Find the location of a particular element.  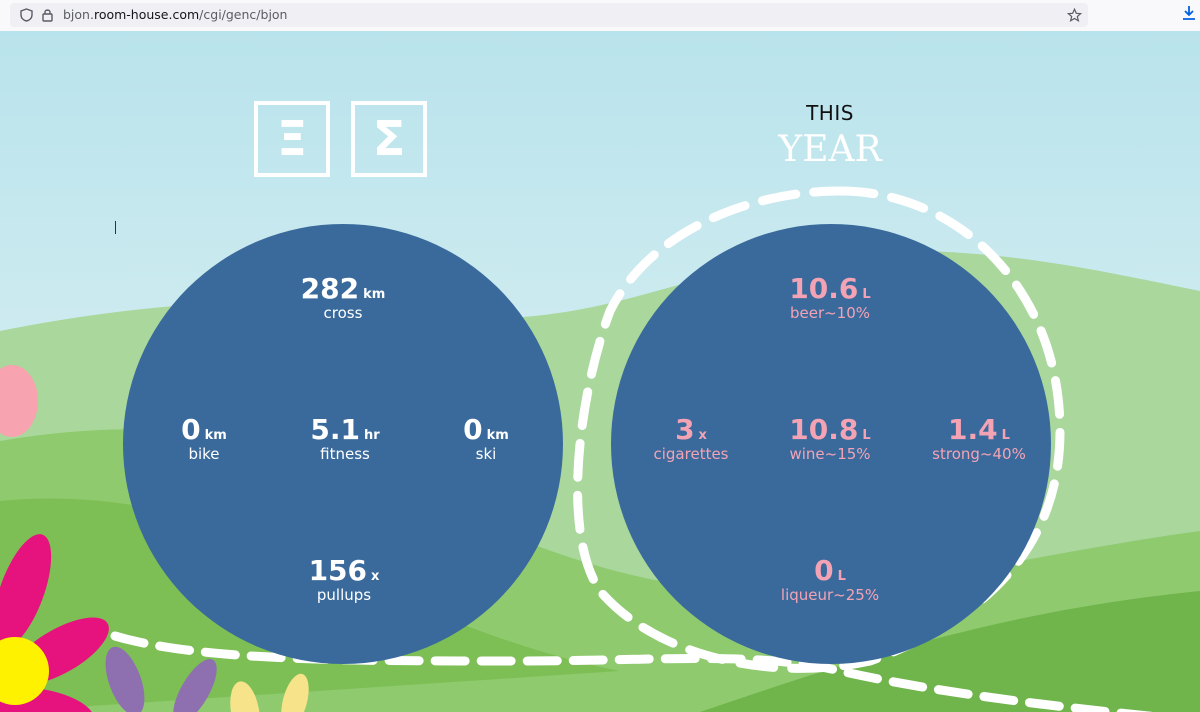

browser-toolbar: bjon.room-house.com/cgi/genc/bjon is located at coordinates (600, 16).